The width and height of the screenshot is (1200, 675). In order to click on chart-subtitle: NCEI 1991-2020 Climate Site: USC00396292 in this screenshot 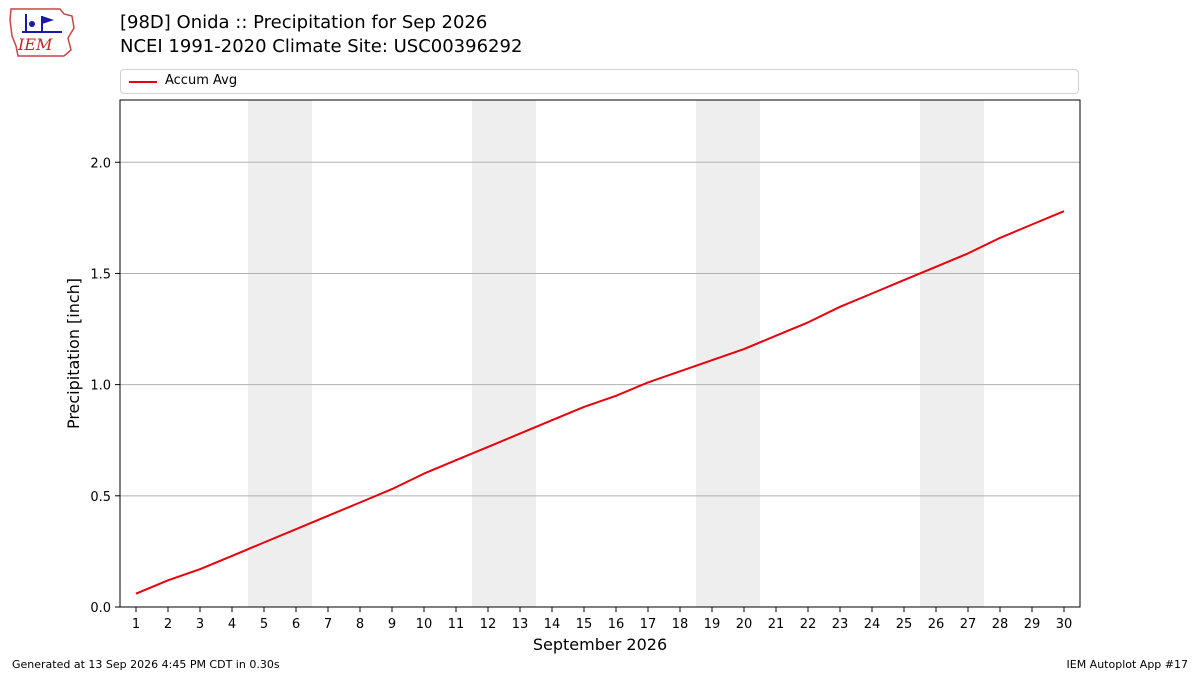, I will do `click(321, 46)`.